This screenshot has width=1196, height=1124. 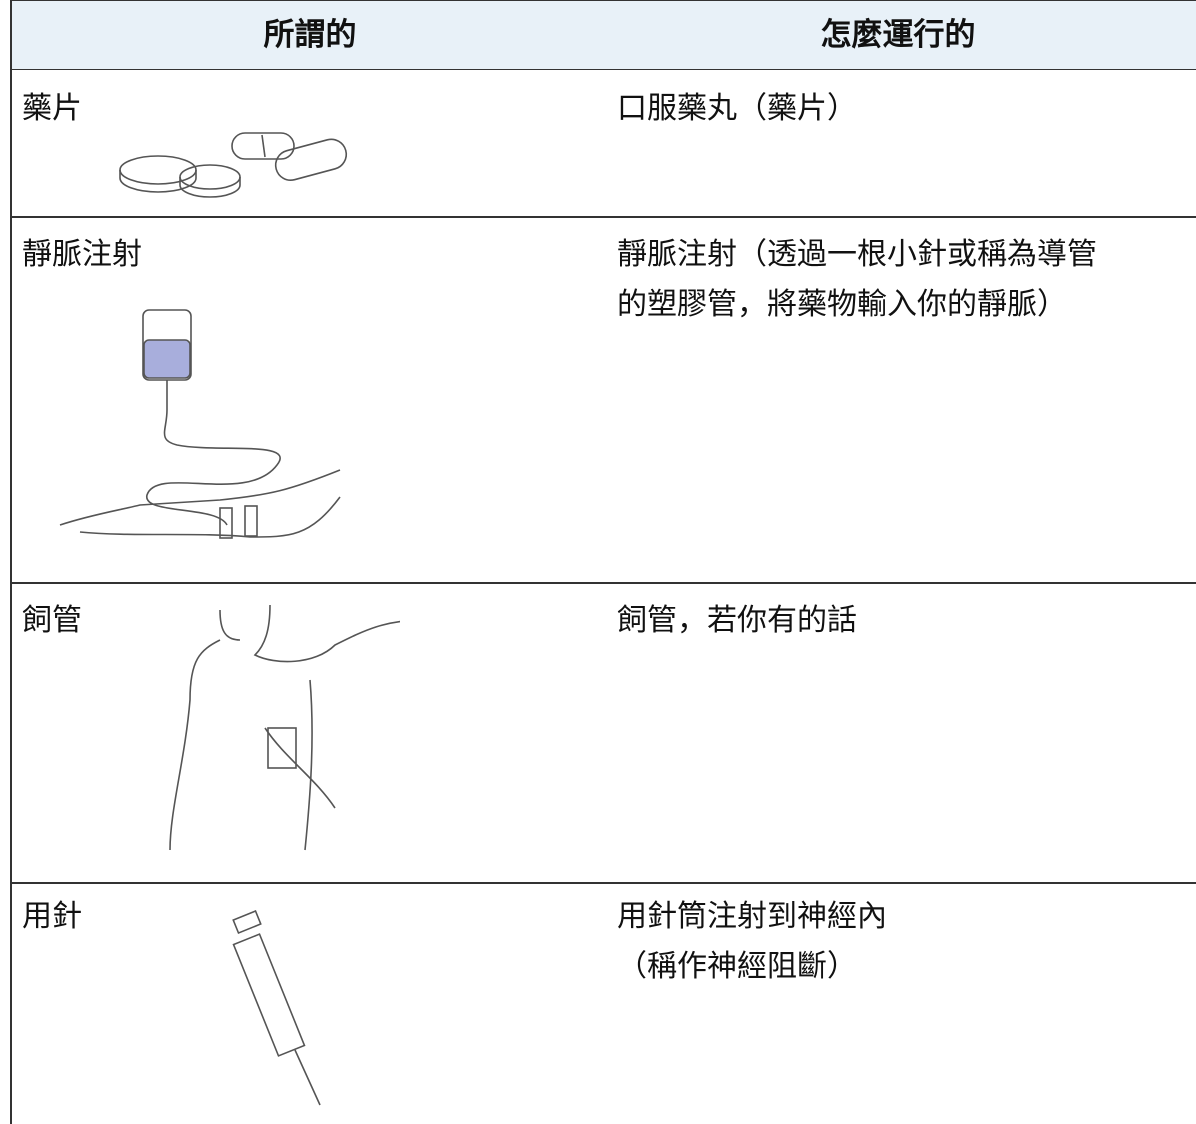 I want to click on row-name: 飼管, so click(x=52, y=620).